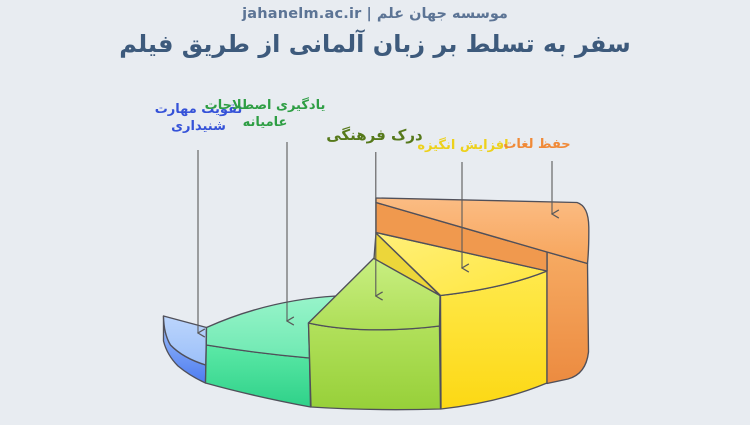 The height and width of the screenshot is (425, 750). Describe the element at coordinates (374, 366) in the screenshot. I see `slice-lime-wall` at that location.